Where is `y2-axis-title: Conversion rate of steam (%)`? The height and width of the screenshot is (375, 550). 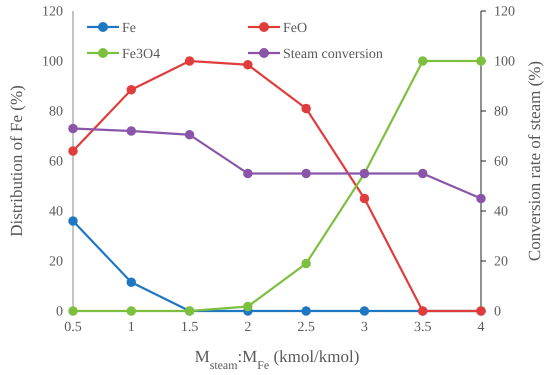 y2-axis-title: Conversion rate of steam (%) is located at coordinates (534, 161).